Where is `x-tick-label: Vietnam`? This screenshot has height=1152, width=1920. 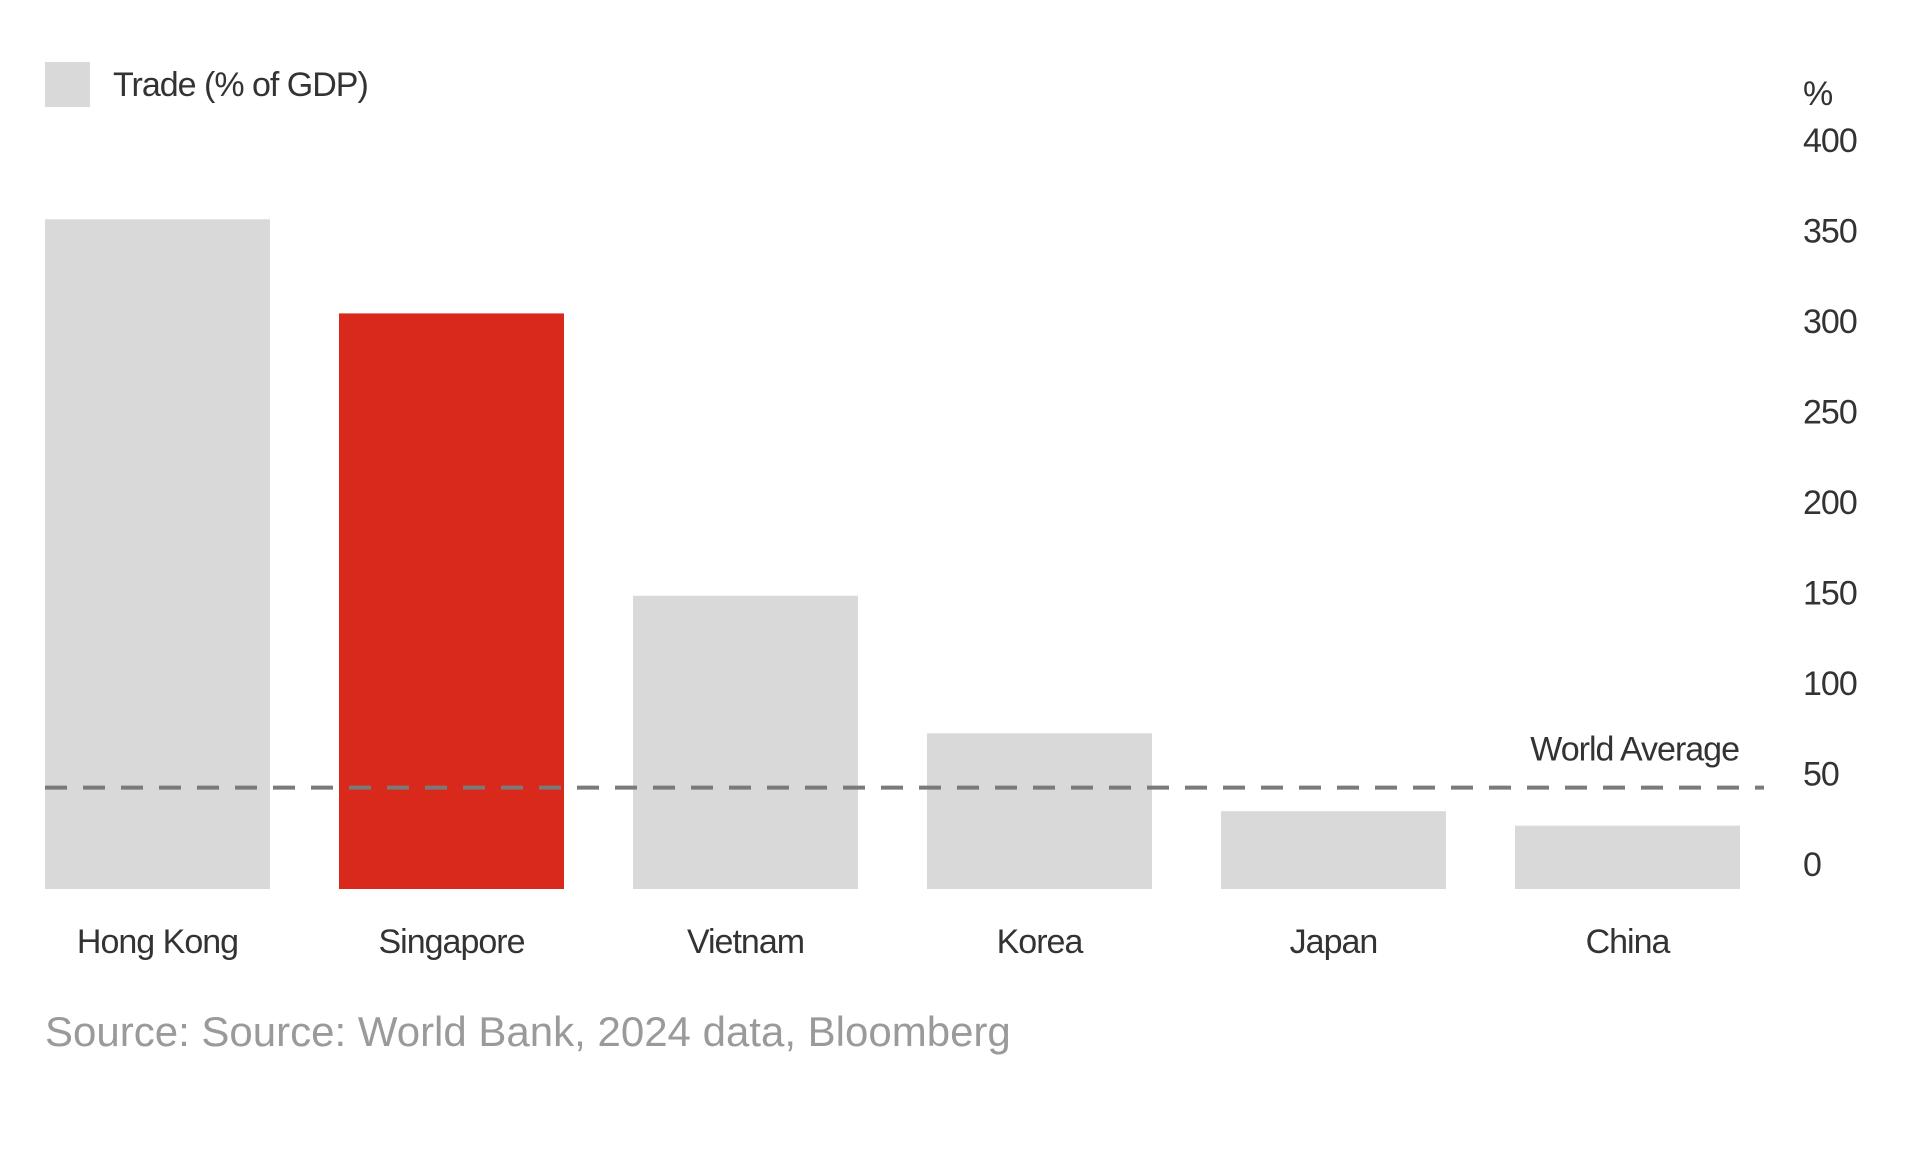
x-tick-label: Vietnam is located at coordinates (745, 942).